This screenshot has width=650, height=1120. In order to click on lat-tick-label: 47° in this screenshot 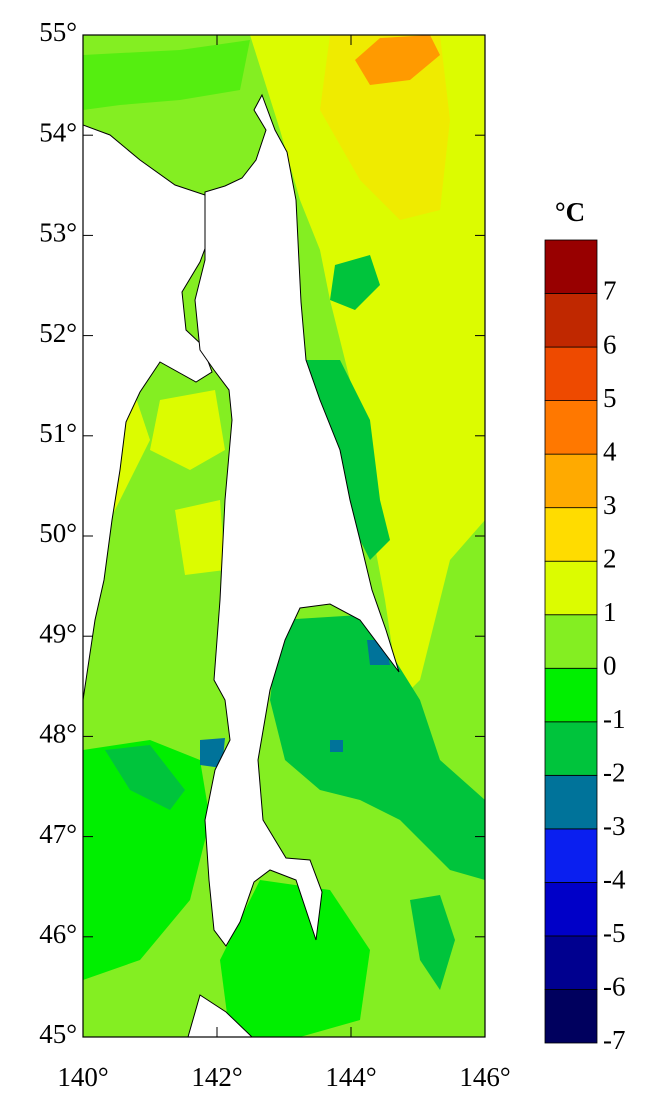, I will do `click(58, 834)`.